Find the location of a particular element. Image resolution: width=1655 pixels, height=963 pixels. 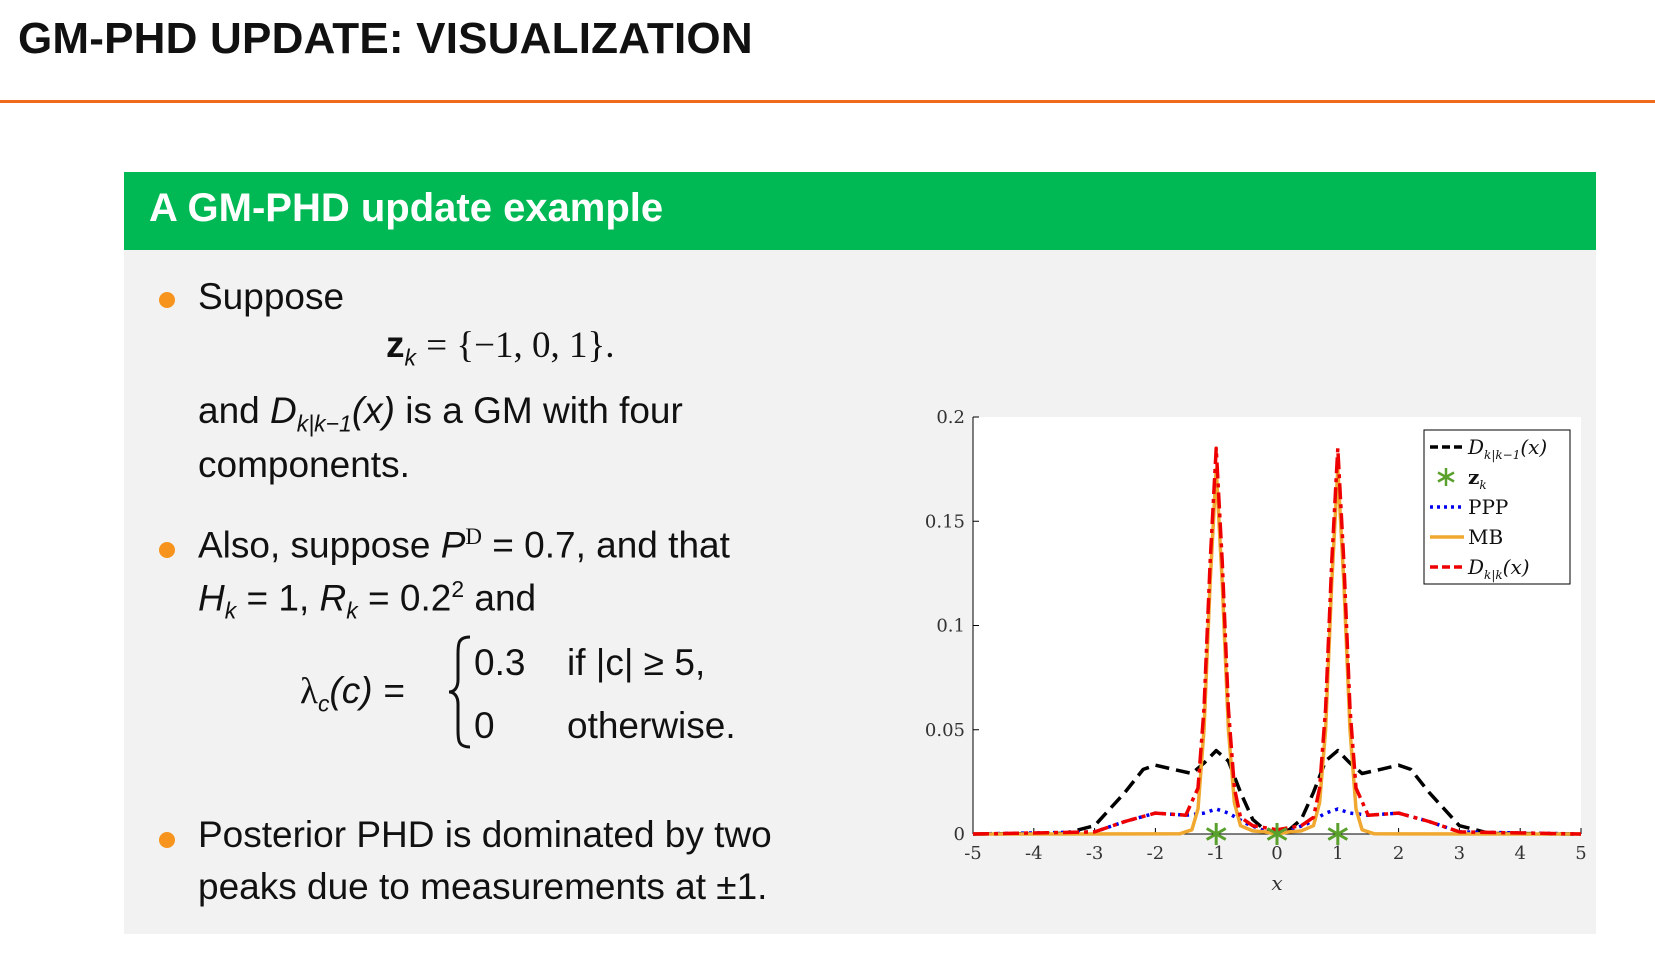

legend: Dk|k−1(x) zk PPP MB Dk|k(x) is located at coordinates (1497, 507).